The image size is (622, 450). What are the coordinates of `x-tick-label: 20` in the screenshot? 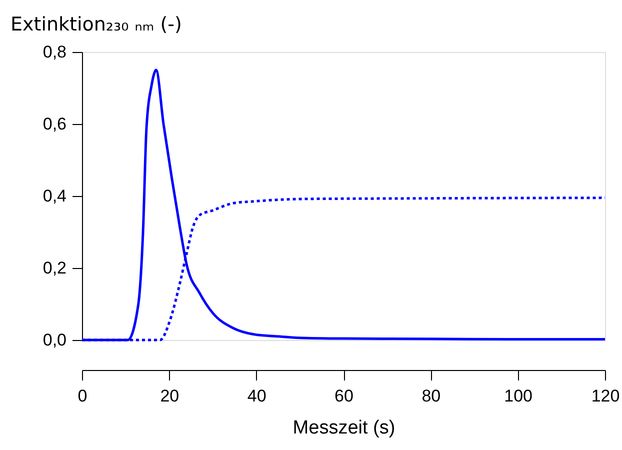 It's located at (170, 396).